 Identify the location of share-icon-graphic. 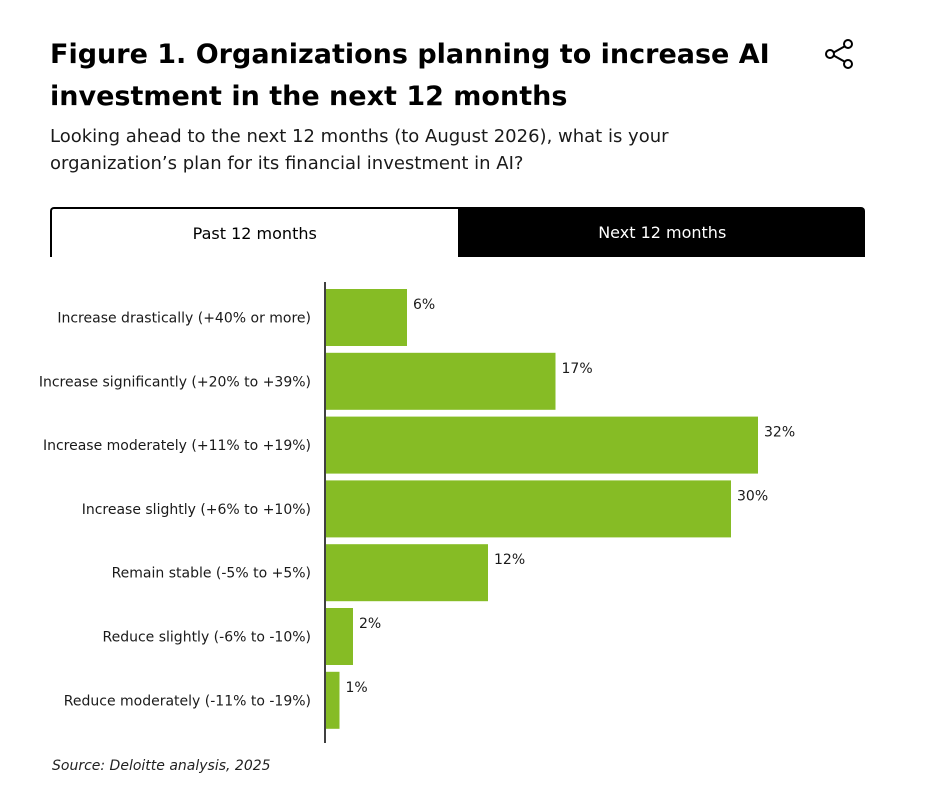
(839, 54).